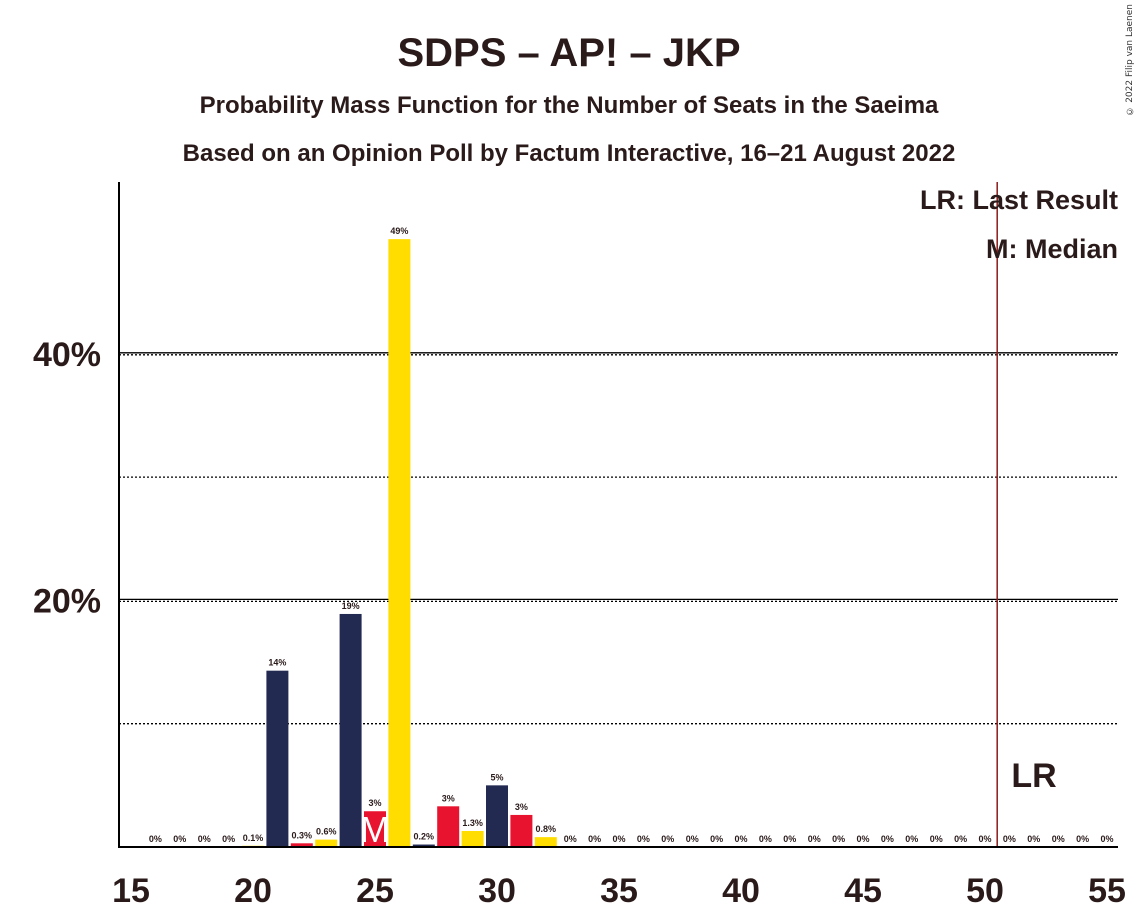  I want to click on legend-median: M: Median, so click(1052, 249).